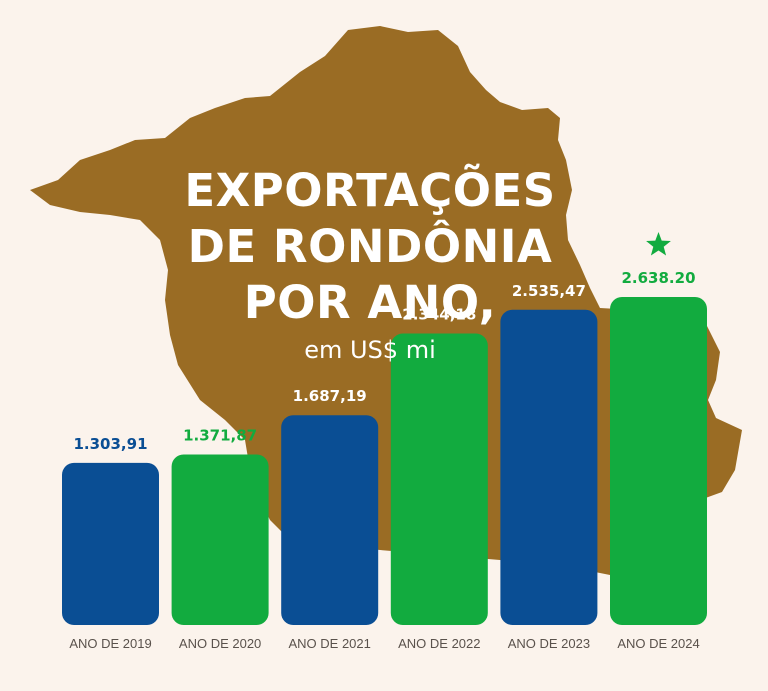  Describe the element at coordinates (658, 461) in the screenshot. I see `bar-ano-de-2024` at that location.